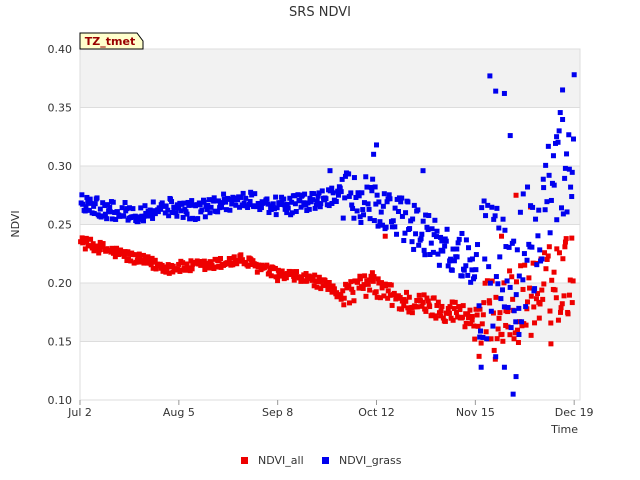 The image size is (640, 480). Describe the element at coordinates (60, 342) in the screenshot. I see `y-tick-label: 0.15` at that location.